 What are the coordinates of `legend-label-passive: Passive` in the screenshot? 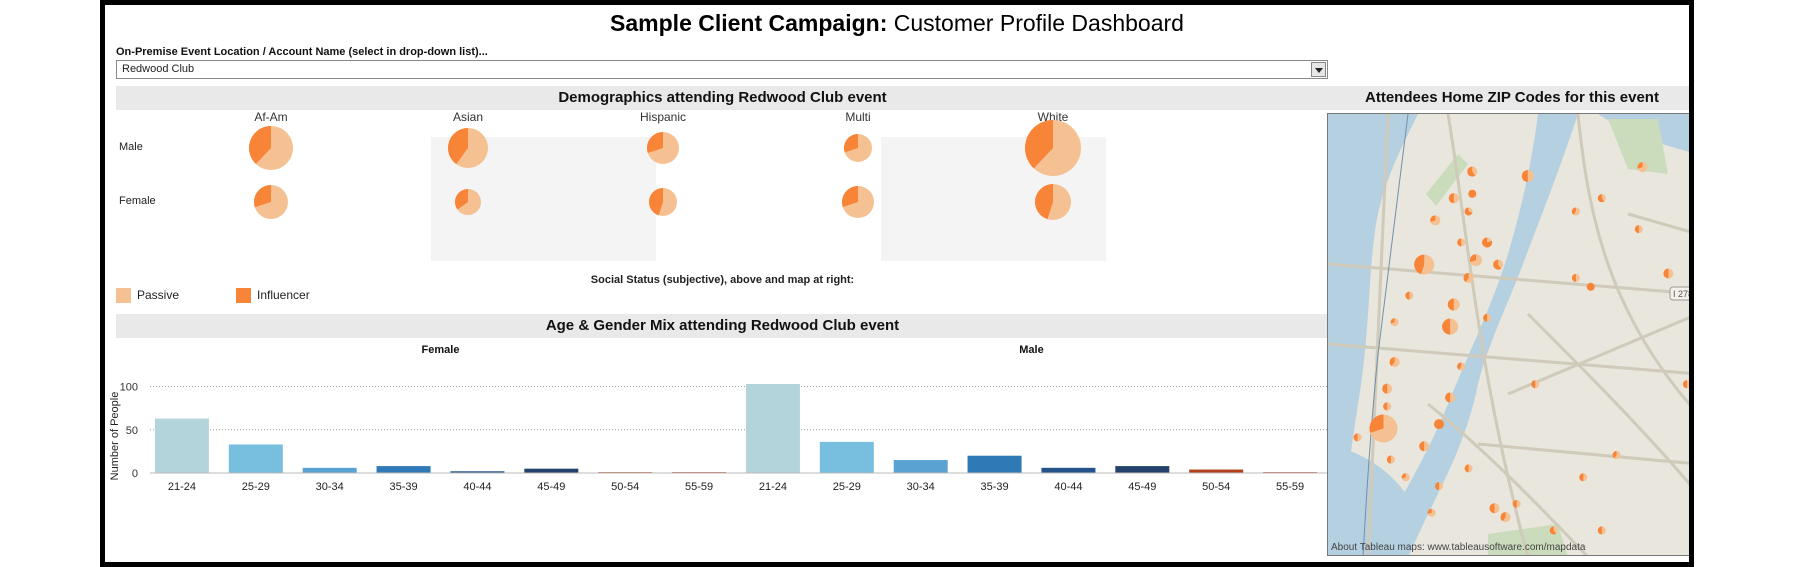 It's located at (158, 295).